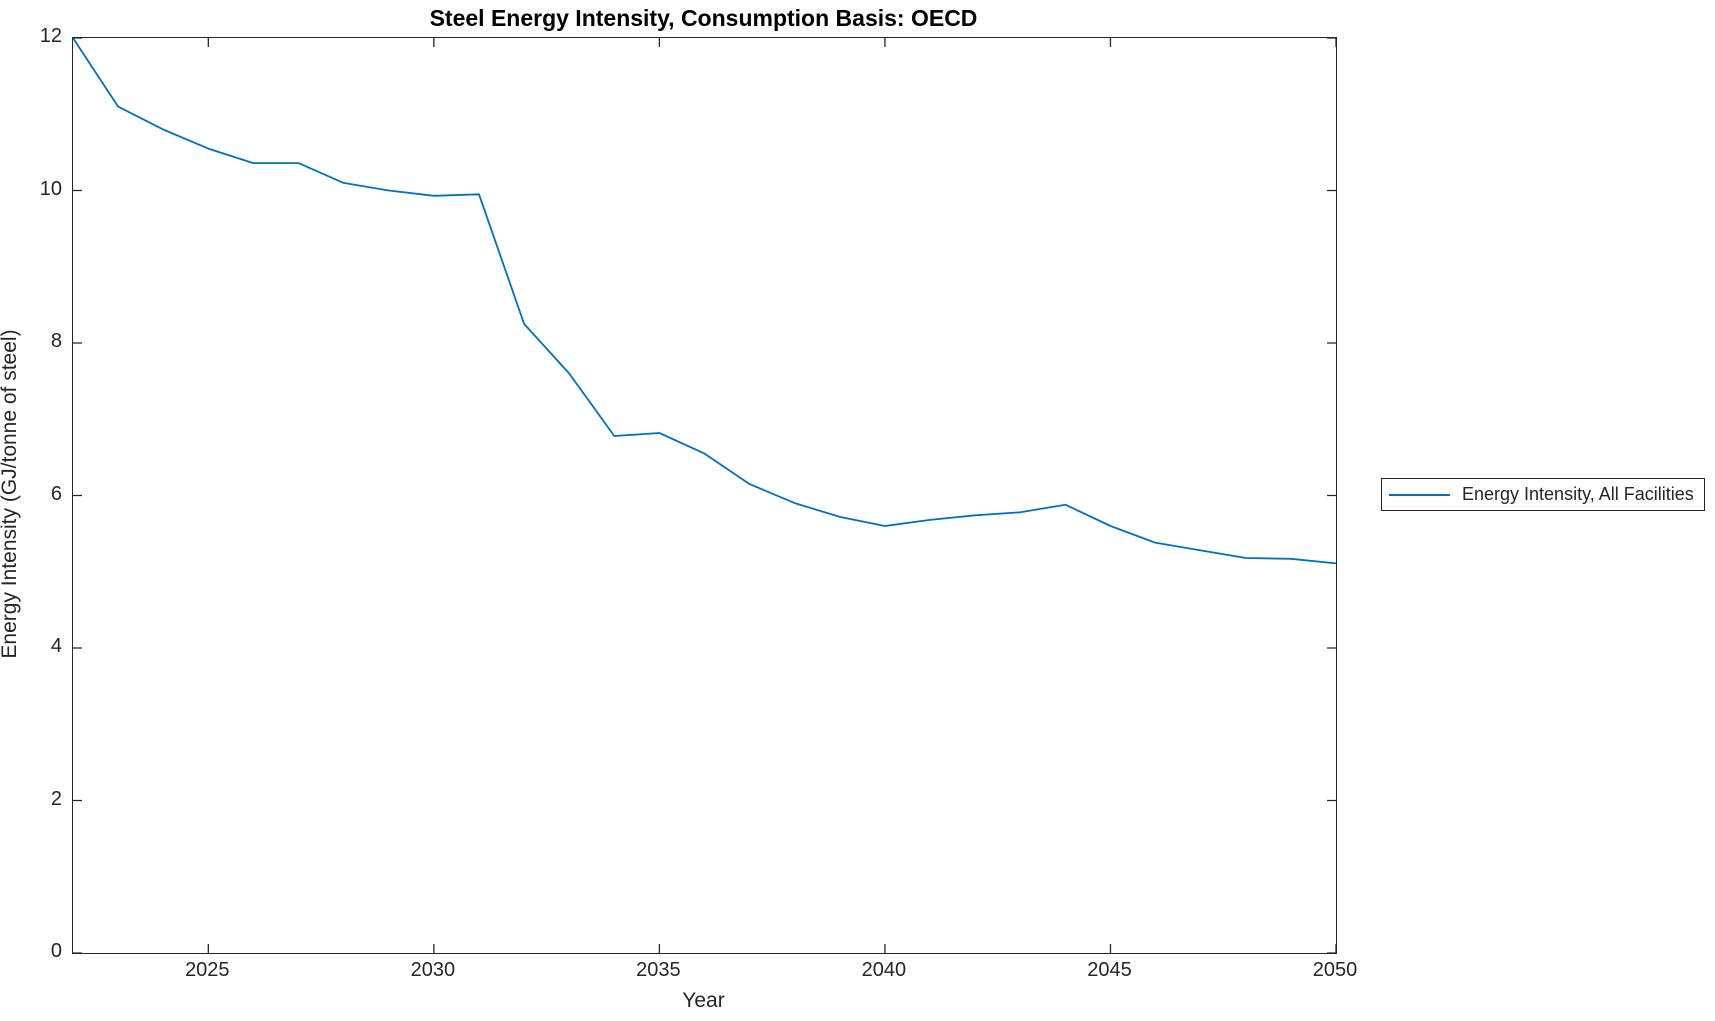 Image resolution: width=1715 pixels, height=1021 pixels. Describe the element at coordinates (31, 493) in the screenshot. I see `y-axis-tick-labels: 0 2 4 6 8 10 12` at that location.